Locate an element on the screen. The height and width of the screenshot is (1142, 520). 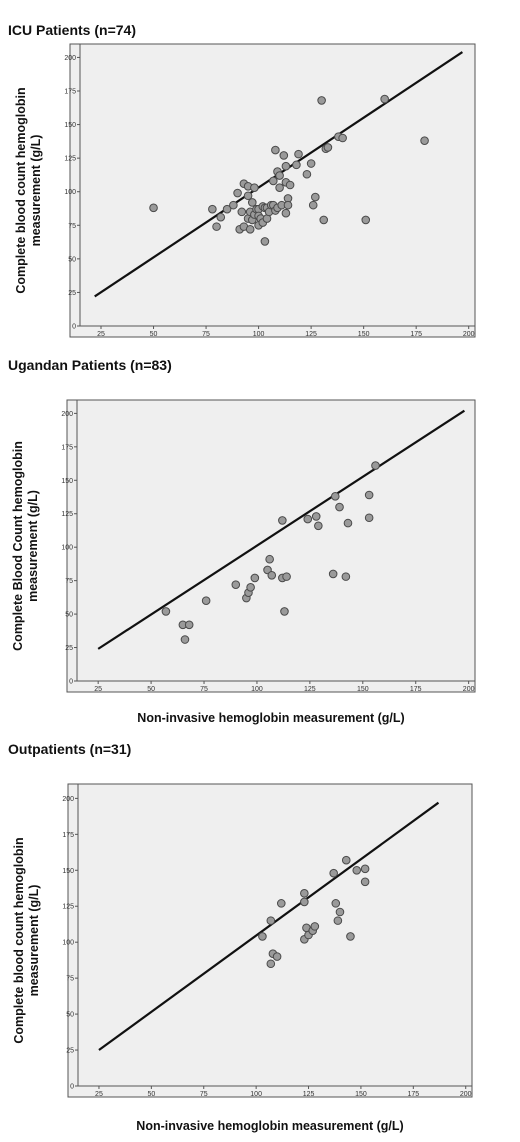
y-tick-label: 0 is located at coordinates (72, 1087).